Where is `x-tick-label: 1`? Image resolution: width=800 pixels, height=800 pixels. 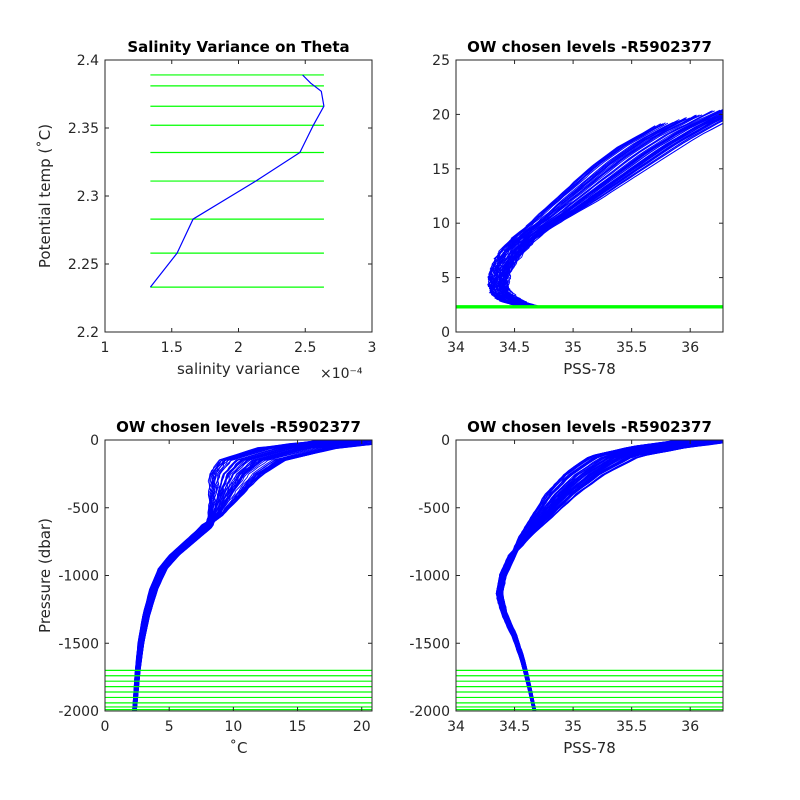
x-tick-label: 1 is located at coordinates (105, 348).